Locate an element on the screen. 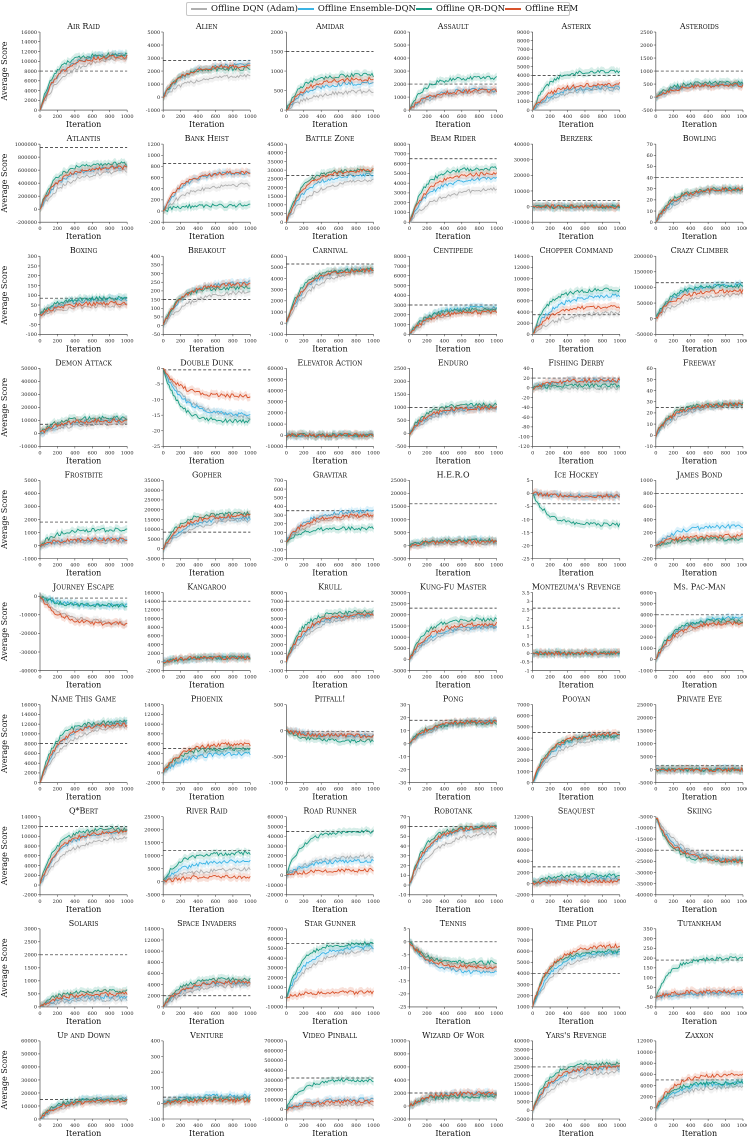 The height and width of the screenshot is (1141, 747). subplot-title: River Raid is located at coordinates (207, 811).